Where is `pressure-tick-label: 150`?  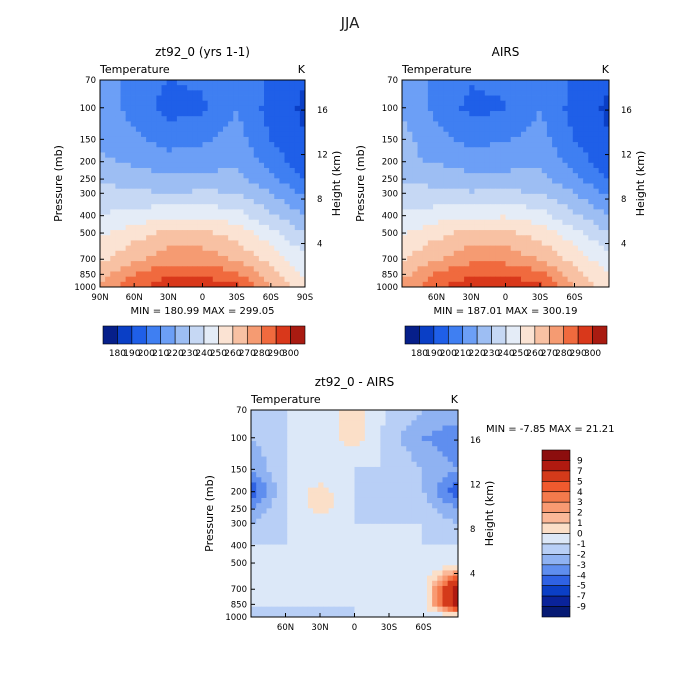
pressure-tick-label: 150 is located at coordinates (239, 470).